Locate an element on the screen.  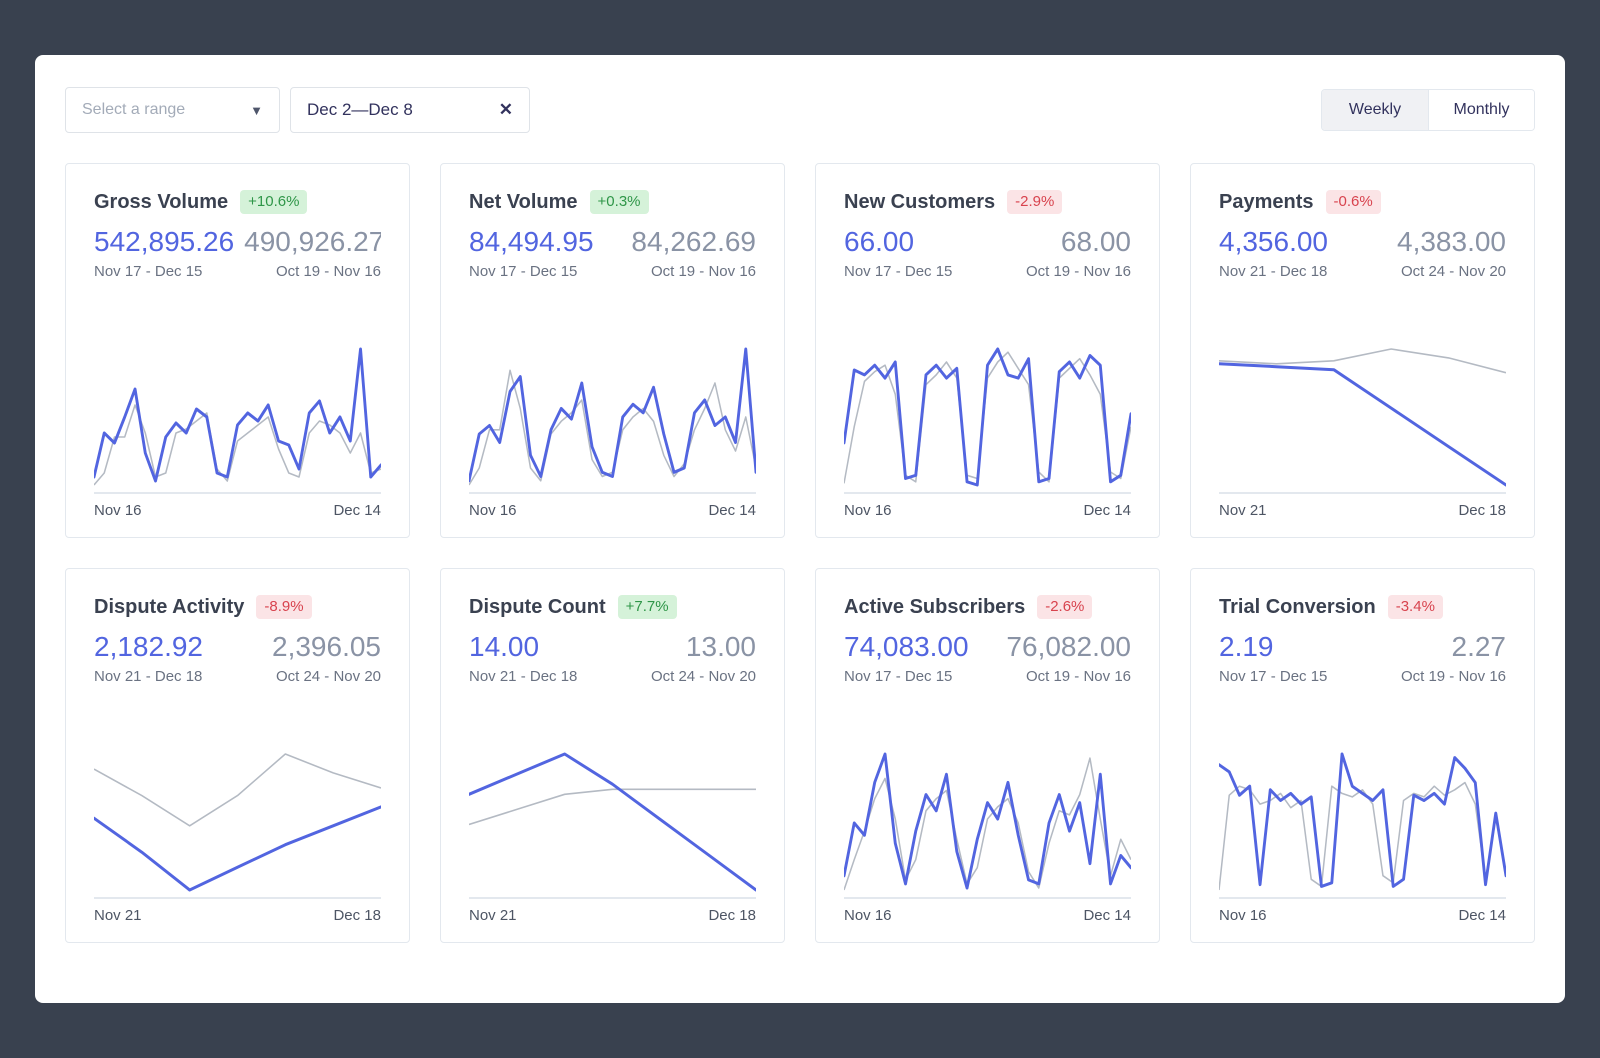
toggle-monthly: Monthly is located at coordinates (1481, 110).